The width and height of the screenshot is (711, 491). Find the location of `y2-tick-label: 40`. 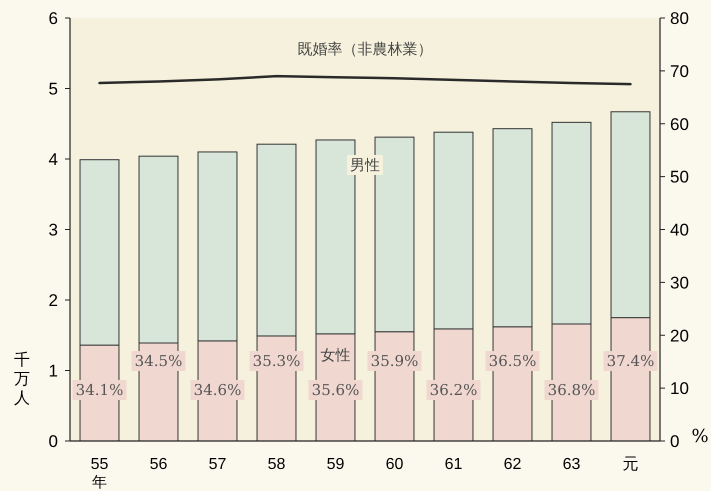

y2-tick-label: 40 is located at coordinates (679, 230).